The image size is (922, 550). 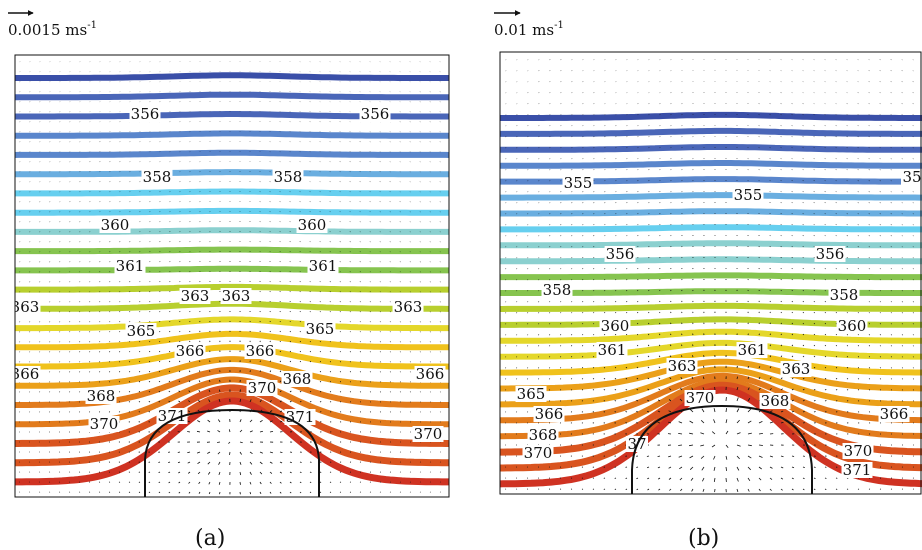 What do you see at coordinates (620, 254) in the screenshot?
I see `contour-label: 356` at bounding box center [620, 254].